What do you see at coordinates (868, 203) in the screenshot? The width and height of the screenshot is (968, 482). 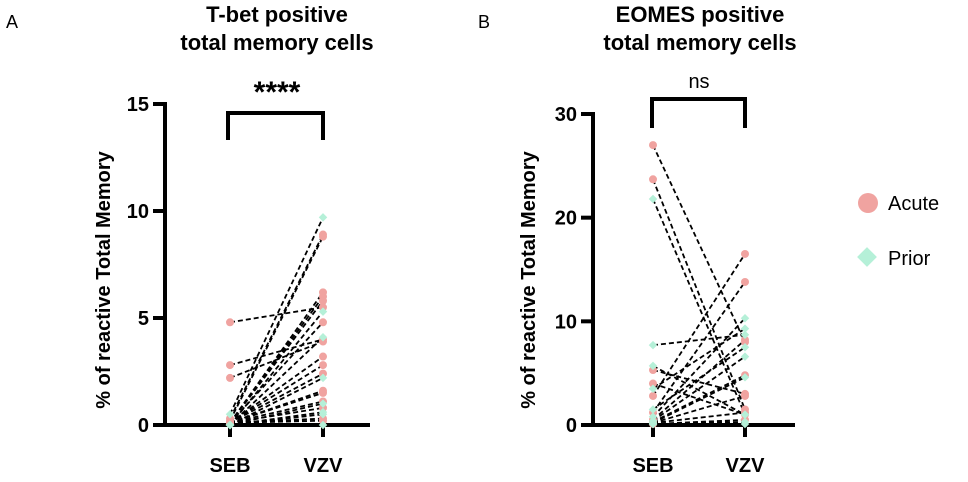 I see `legend-acute-marker` at bounding box center [868, 203].